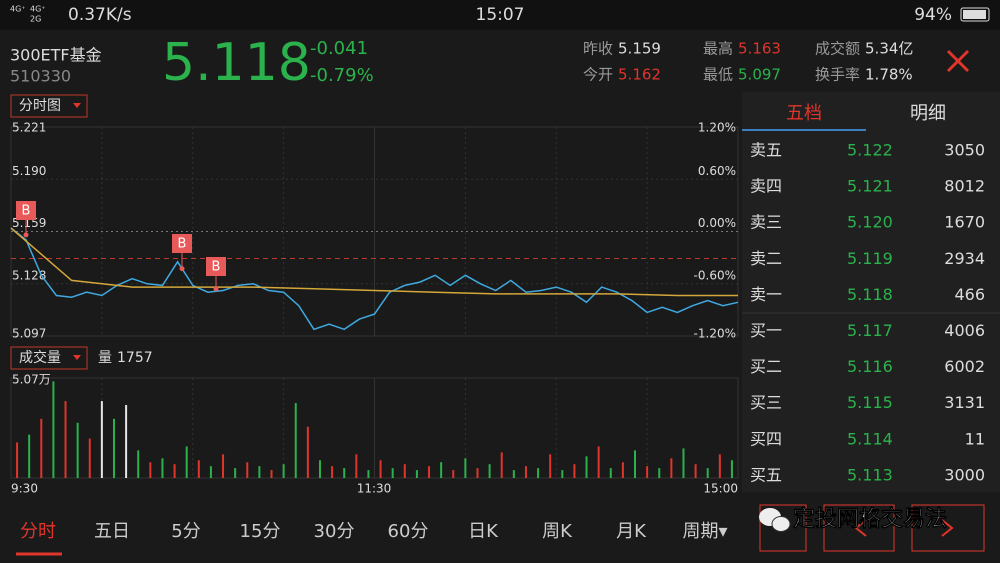  I want to click on order-tab: 明细, so click(928, 113).